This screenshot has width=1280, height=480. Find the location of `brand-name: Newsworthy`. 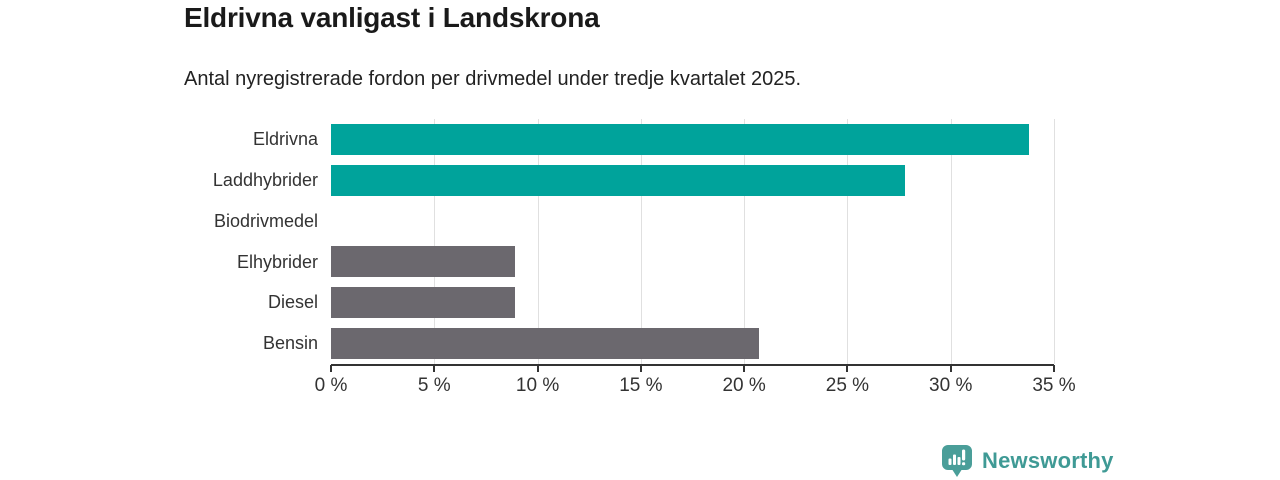

brand-name: Newsworthy is located at coordinates (1048, 460).